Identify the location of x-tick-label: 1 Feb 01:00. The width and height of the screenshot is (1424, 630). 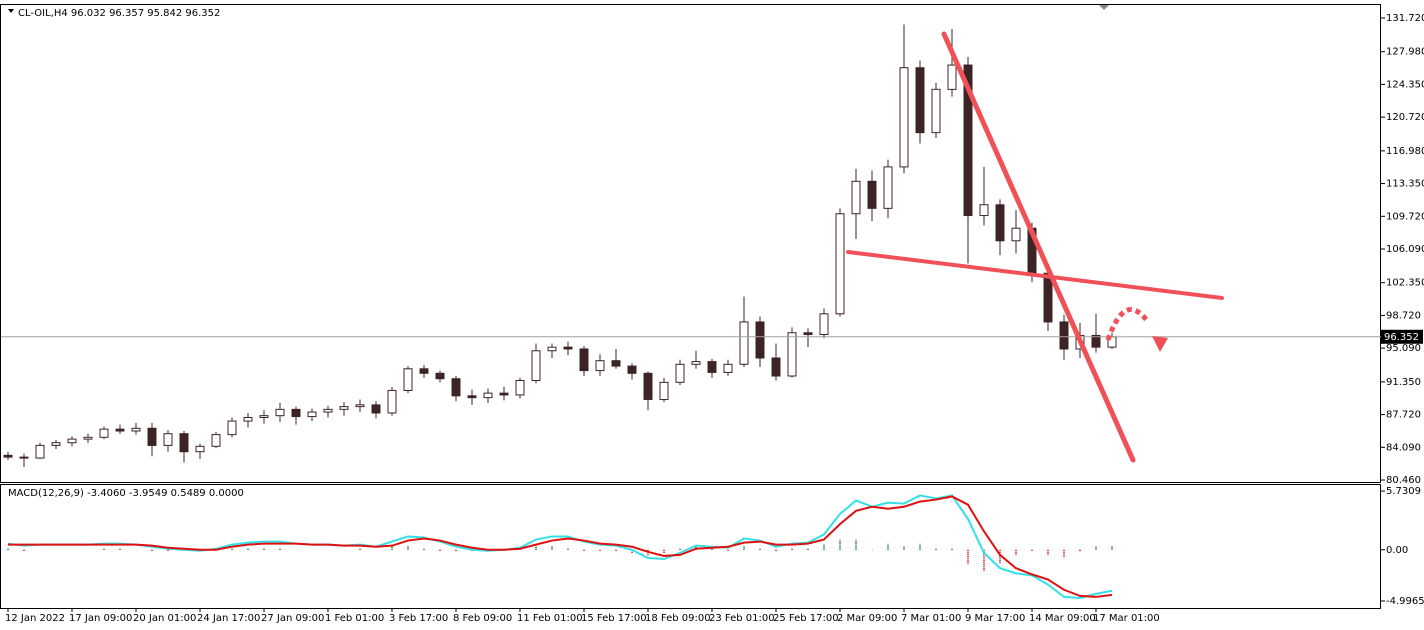
(354, 618).